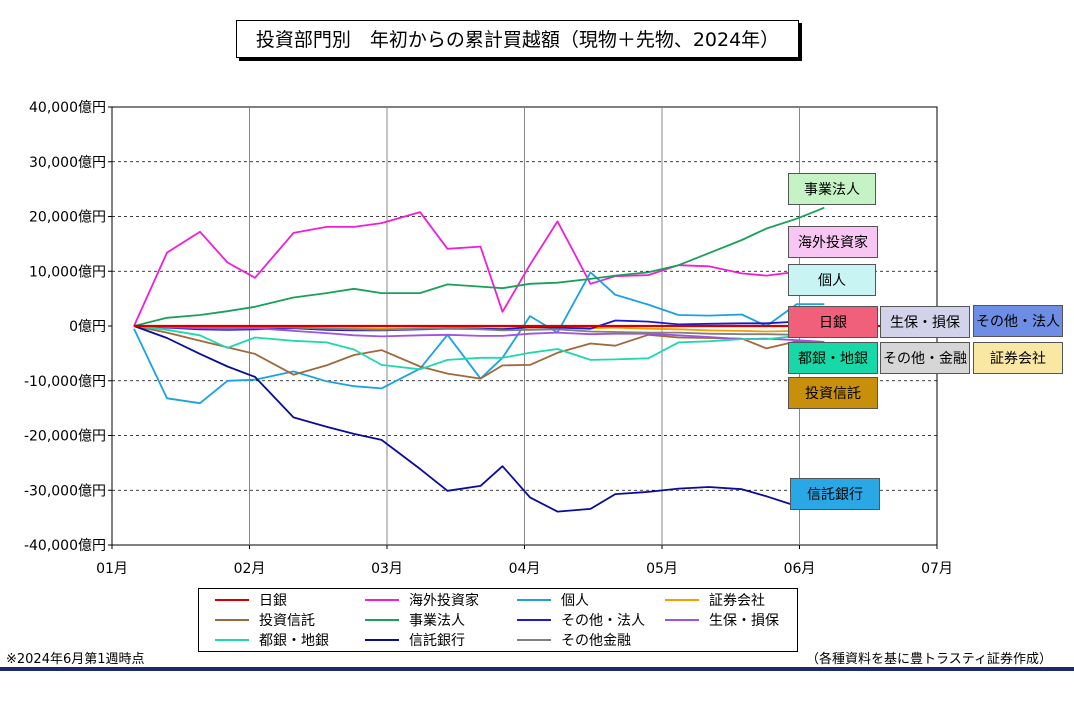 Image resolution: width=1074 pixels, height=707 pixels. Describe the element at coordinates (287, 621) in the screenshot. I see `legend-label: 投資信託` at that location.